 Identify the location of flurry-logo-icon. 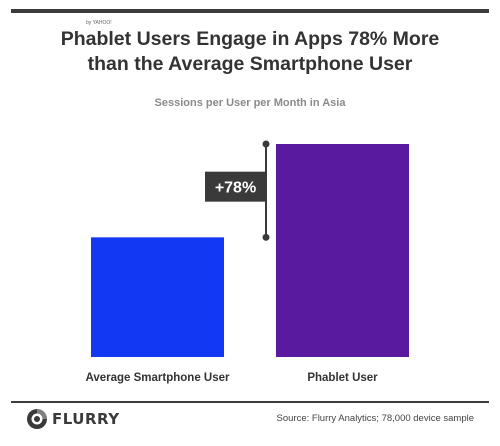
(37, 419).